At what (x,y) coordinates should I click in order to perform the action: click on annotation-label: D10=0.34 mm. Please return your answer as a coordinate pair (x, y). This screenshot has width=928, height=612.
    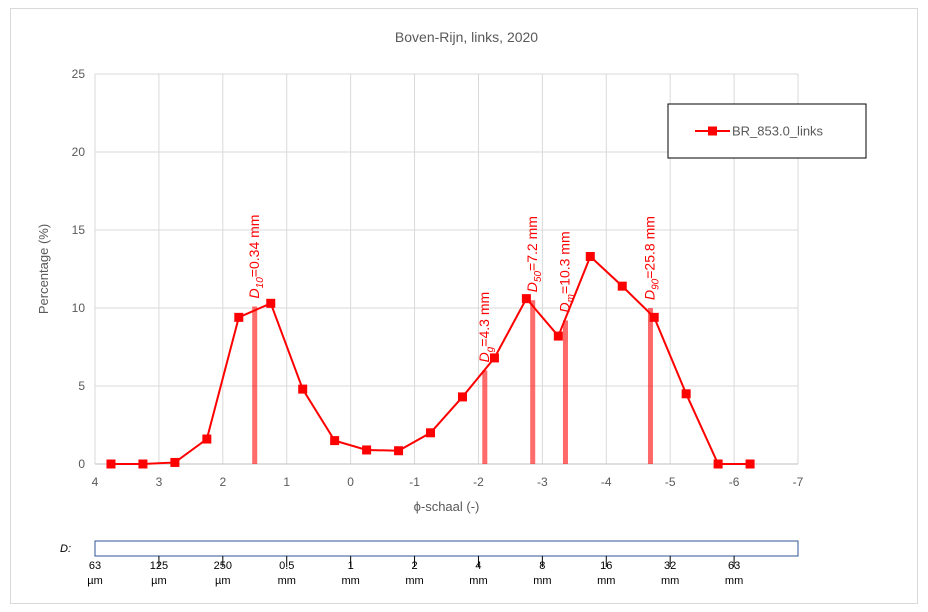
    Looking at the image, I should click on (256, 257).